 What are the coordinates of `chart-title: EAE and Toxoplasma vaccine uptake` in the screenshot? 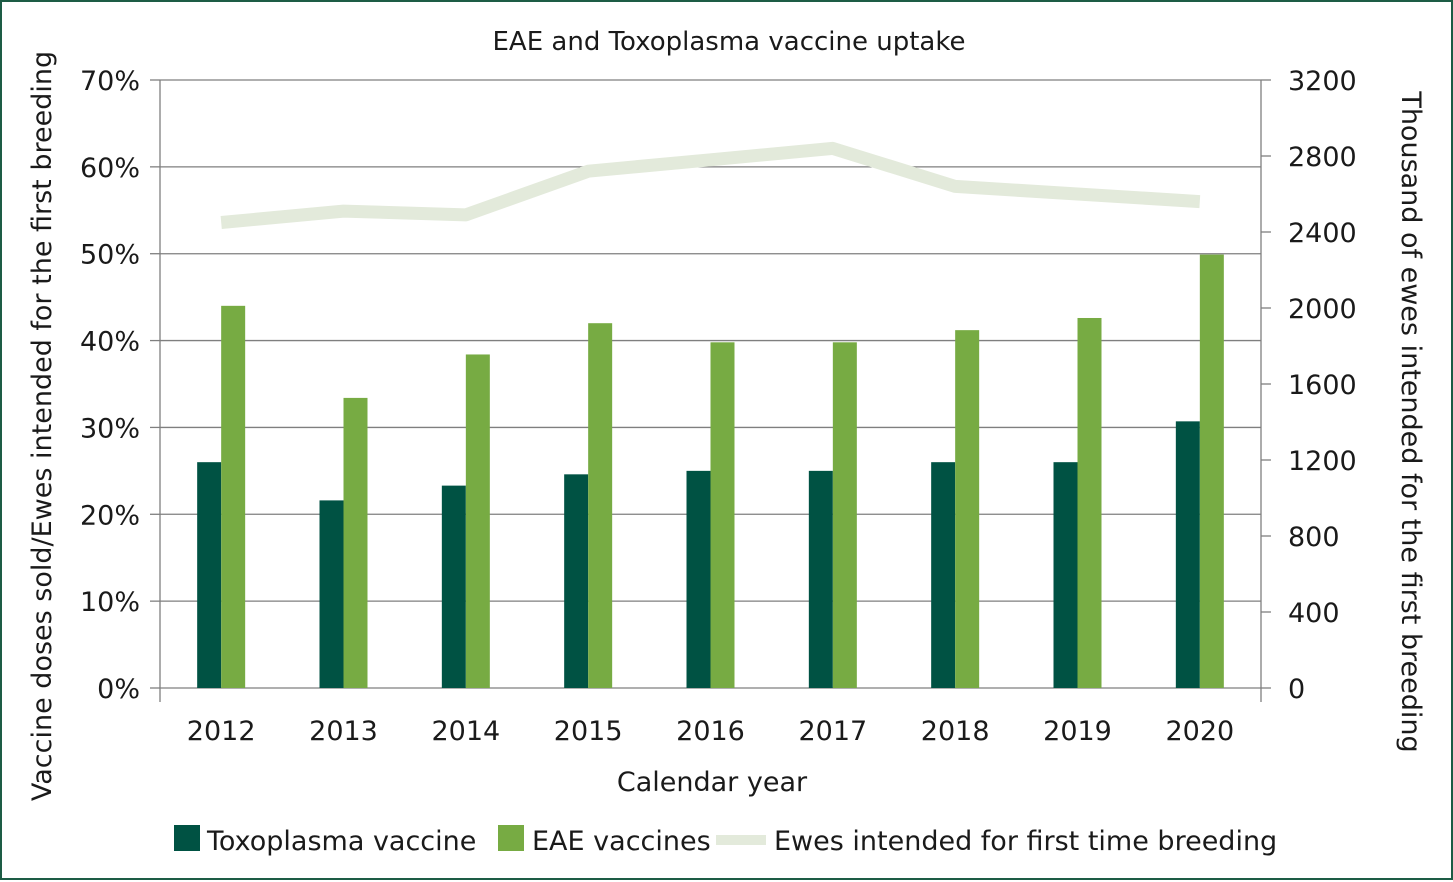 It's located at (729, 42).